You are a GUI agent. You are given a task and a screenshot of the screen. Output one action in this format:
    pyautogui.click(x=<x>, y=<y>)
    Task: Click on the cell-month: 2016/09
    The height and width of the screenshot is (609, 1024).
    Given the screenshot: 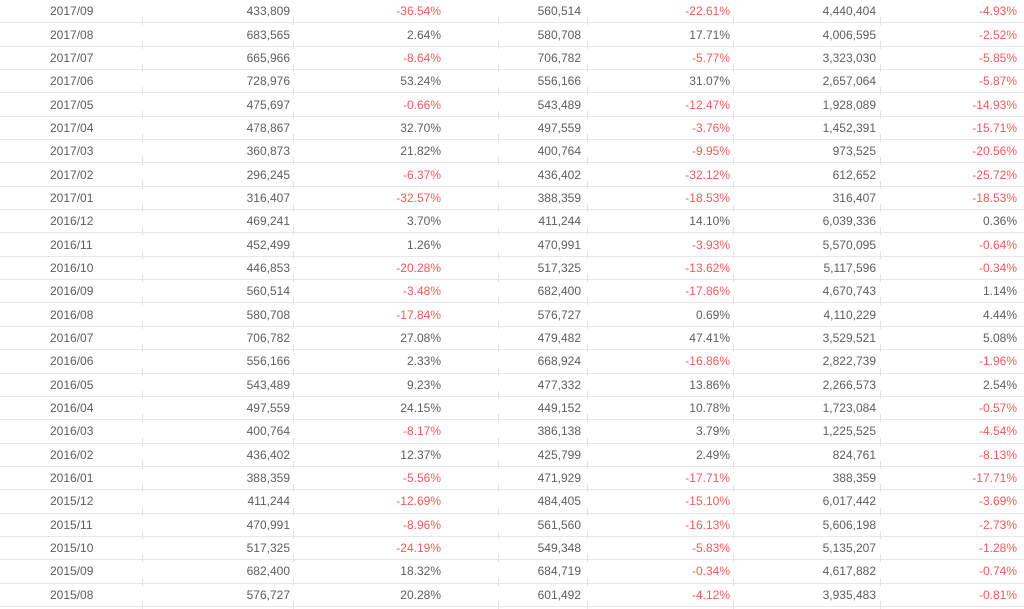 What is the action you would take?
    pyautogui.click(x=72, y=291)
    